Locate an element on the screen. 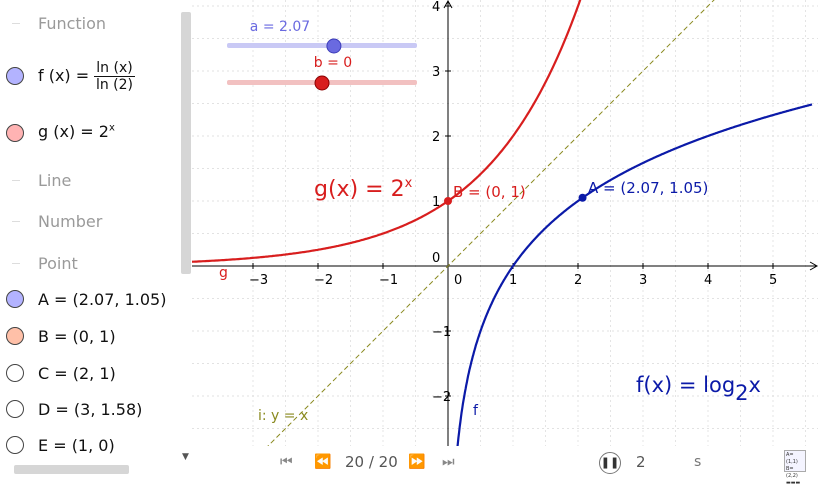 The image size is (818, 487). x-tick-label: 4 is located at coordinates (708, 280).